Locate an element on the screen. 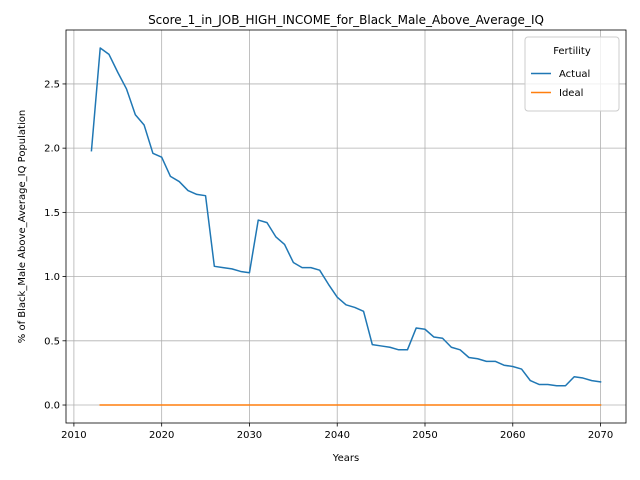  y-tick-label: 2.0 is located at coordinates (52, 149).